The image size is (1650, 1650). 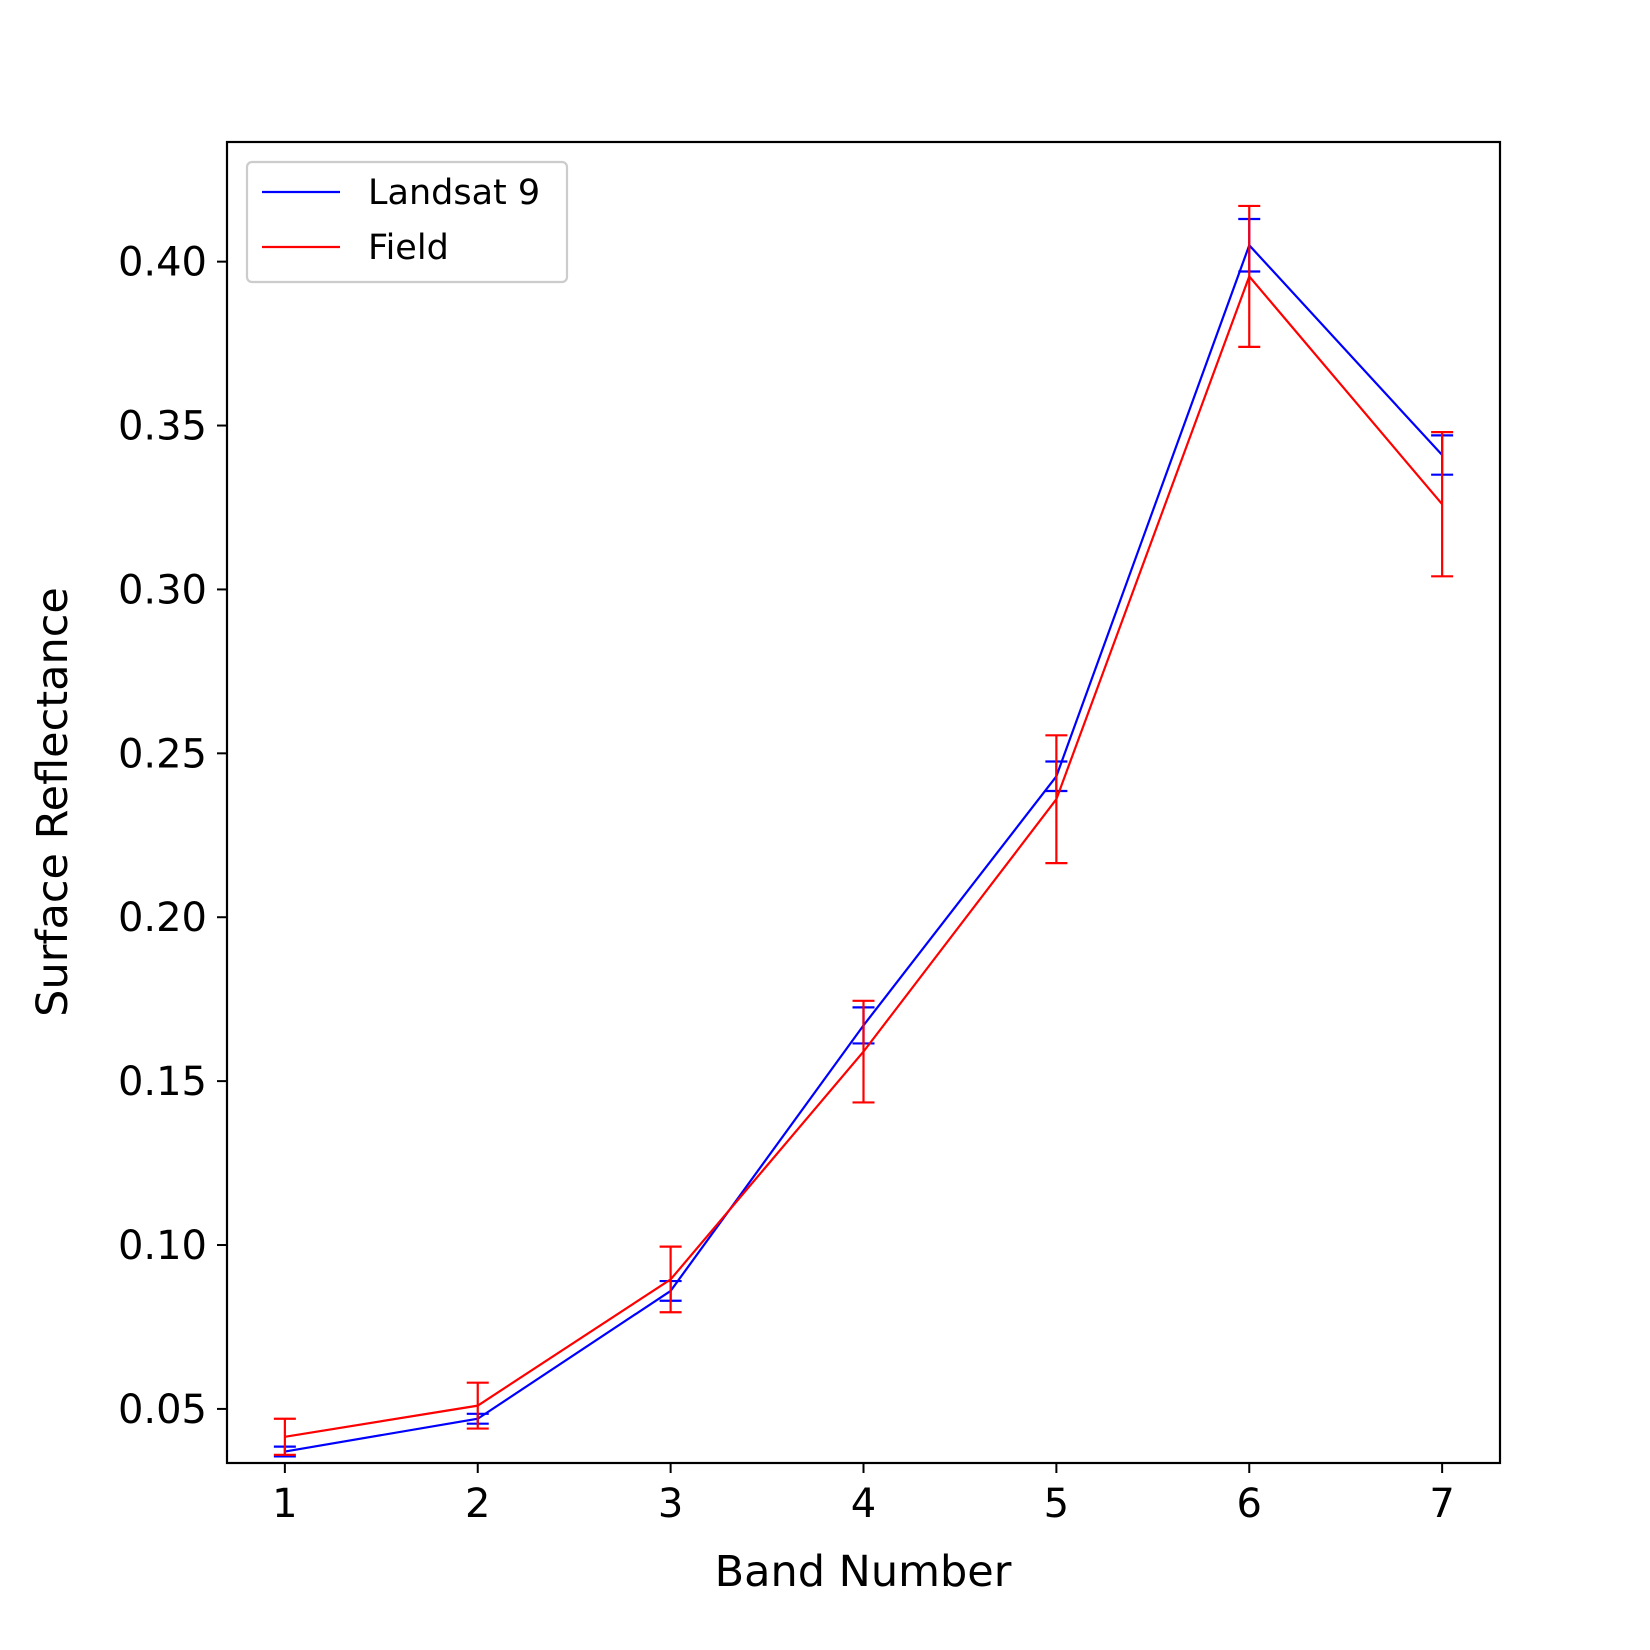 I want to click on y-tick-label: 0.20, so click(x=162, y=918).